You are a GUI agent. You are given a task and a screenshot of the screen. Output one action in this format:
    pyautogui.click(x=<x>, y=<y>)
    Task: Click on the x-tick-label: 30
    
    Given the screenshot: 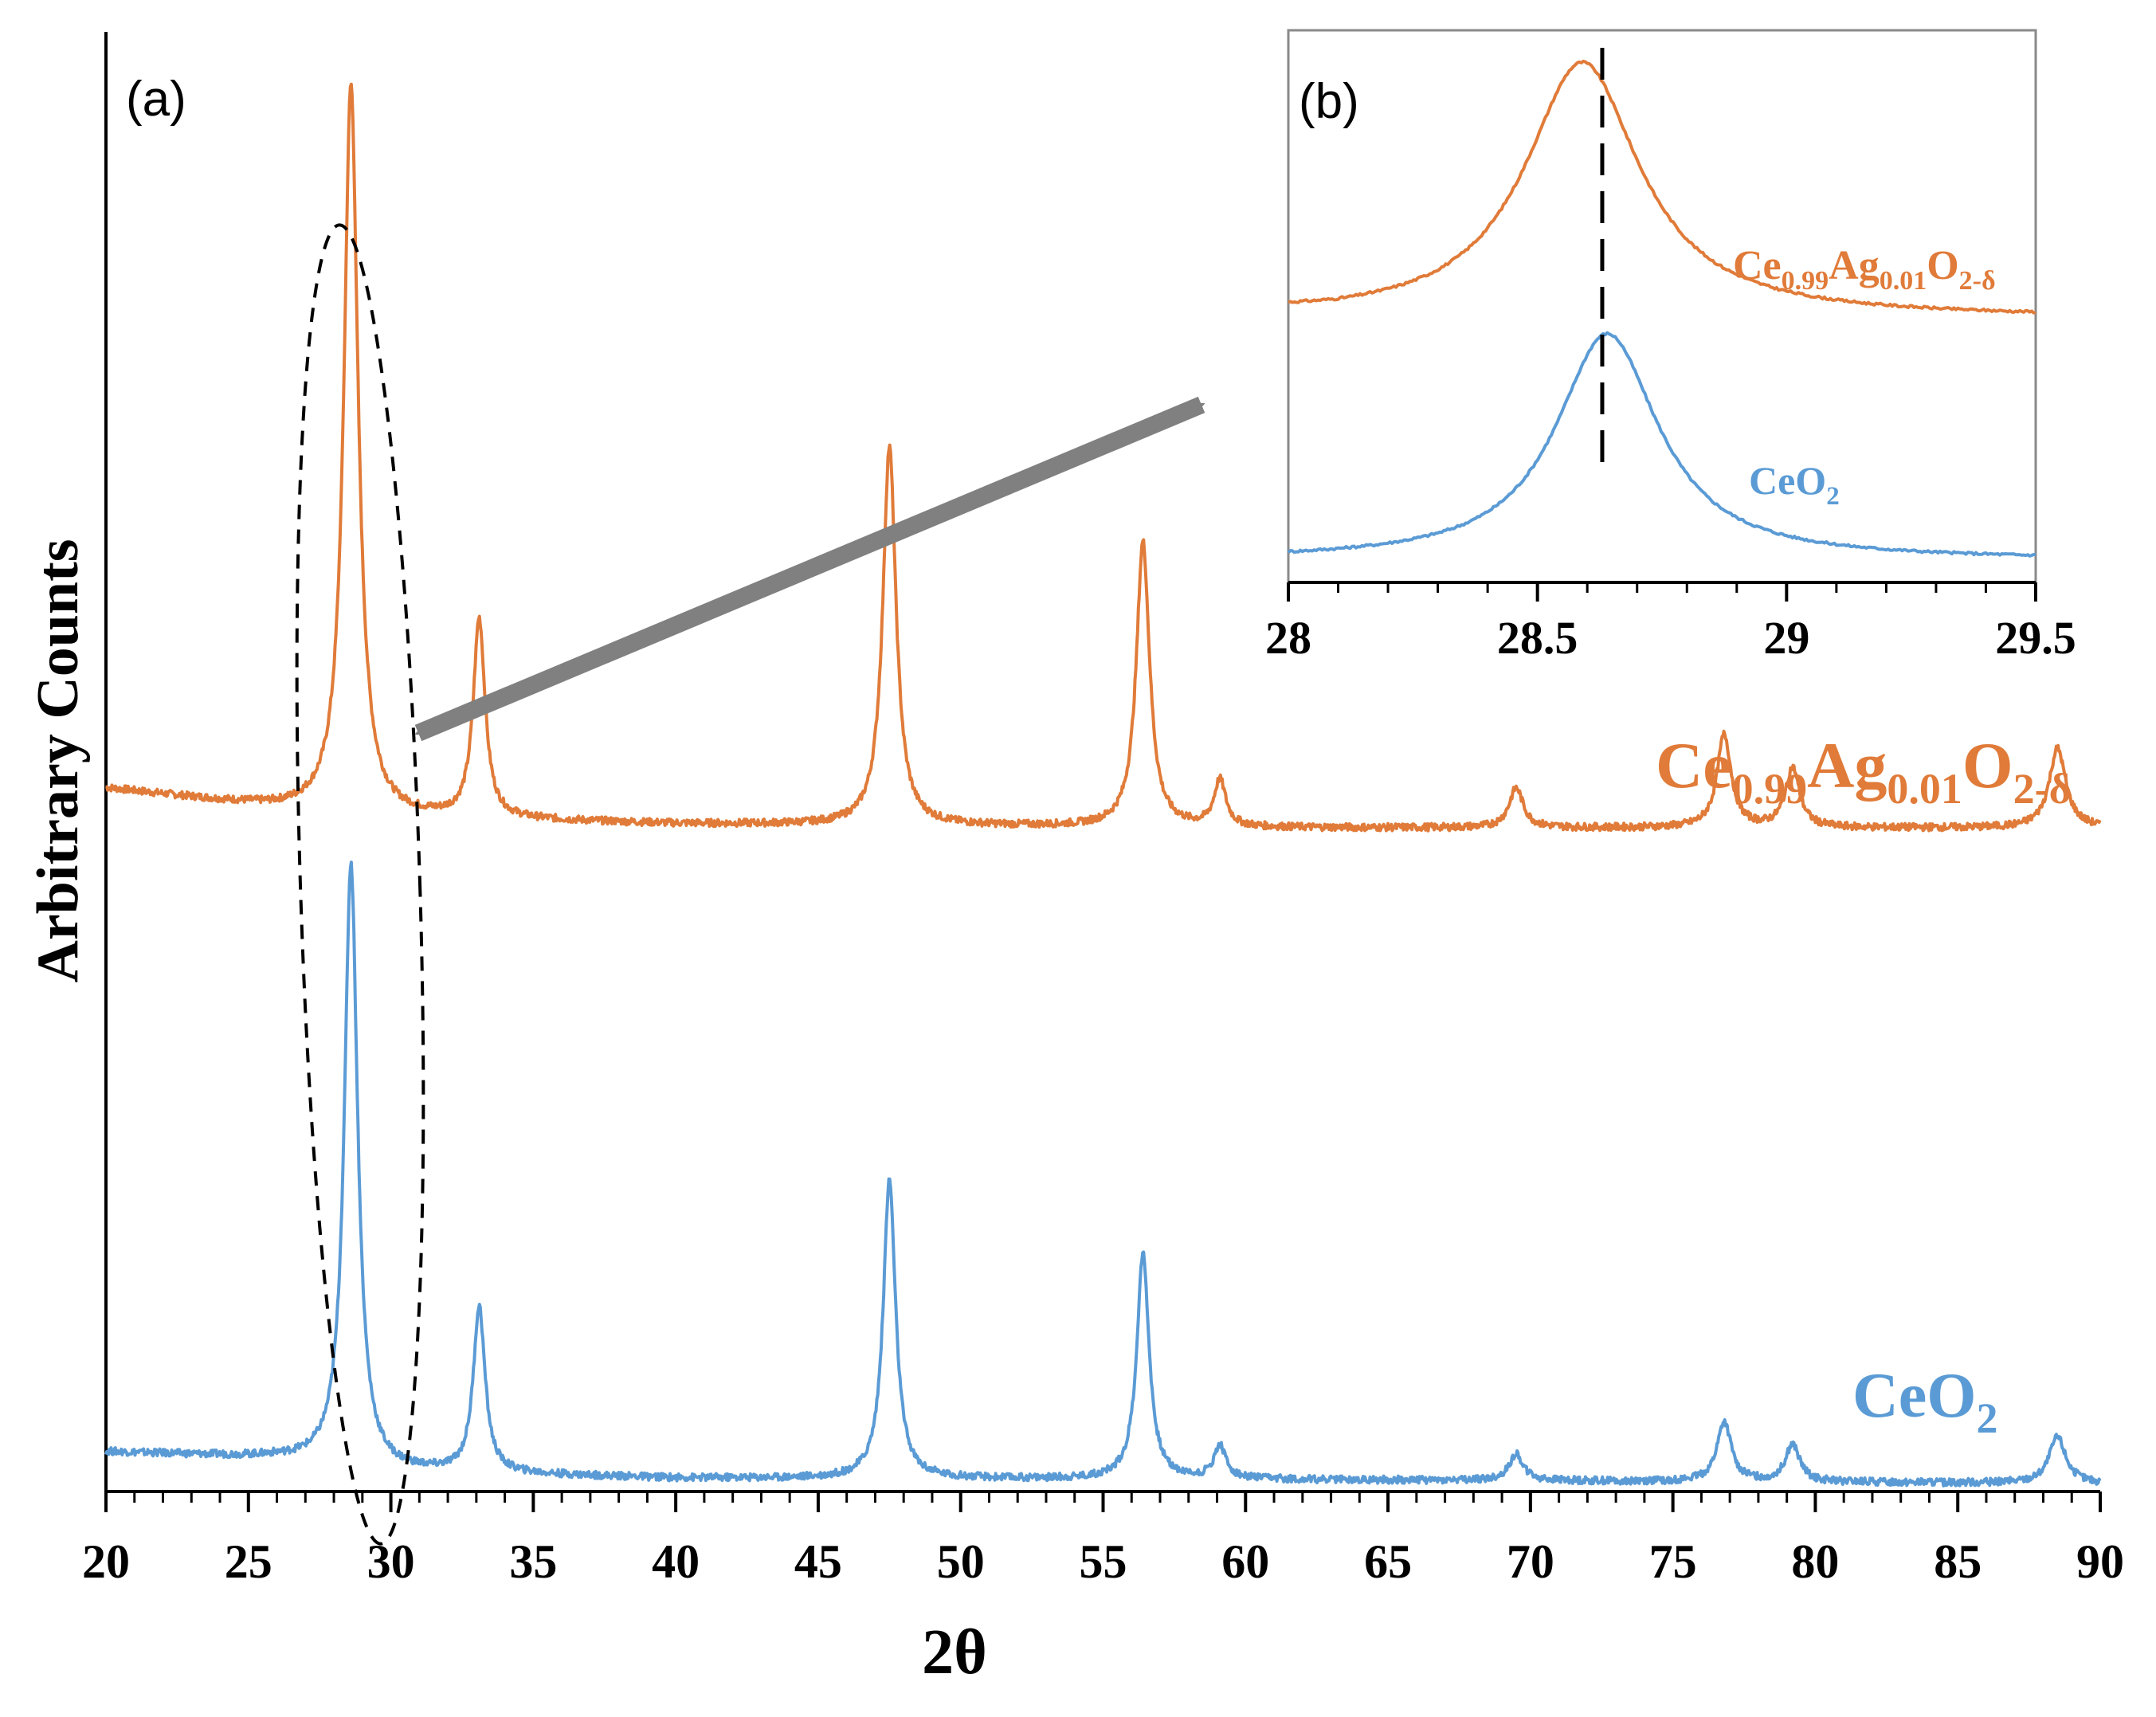 What is the action you would take?
    pyautogui.click(x=391, y=1562)
    